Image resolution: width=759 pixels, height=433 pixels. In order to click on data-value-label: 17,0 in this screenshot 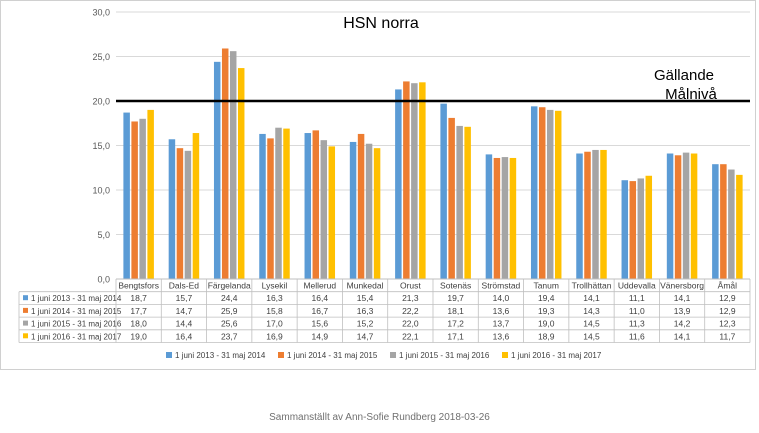, I will do `click(274, 324)`.